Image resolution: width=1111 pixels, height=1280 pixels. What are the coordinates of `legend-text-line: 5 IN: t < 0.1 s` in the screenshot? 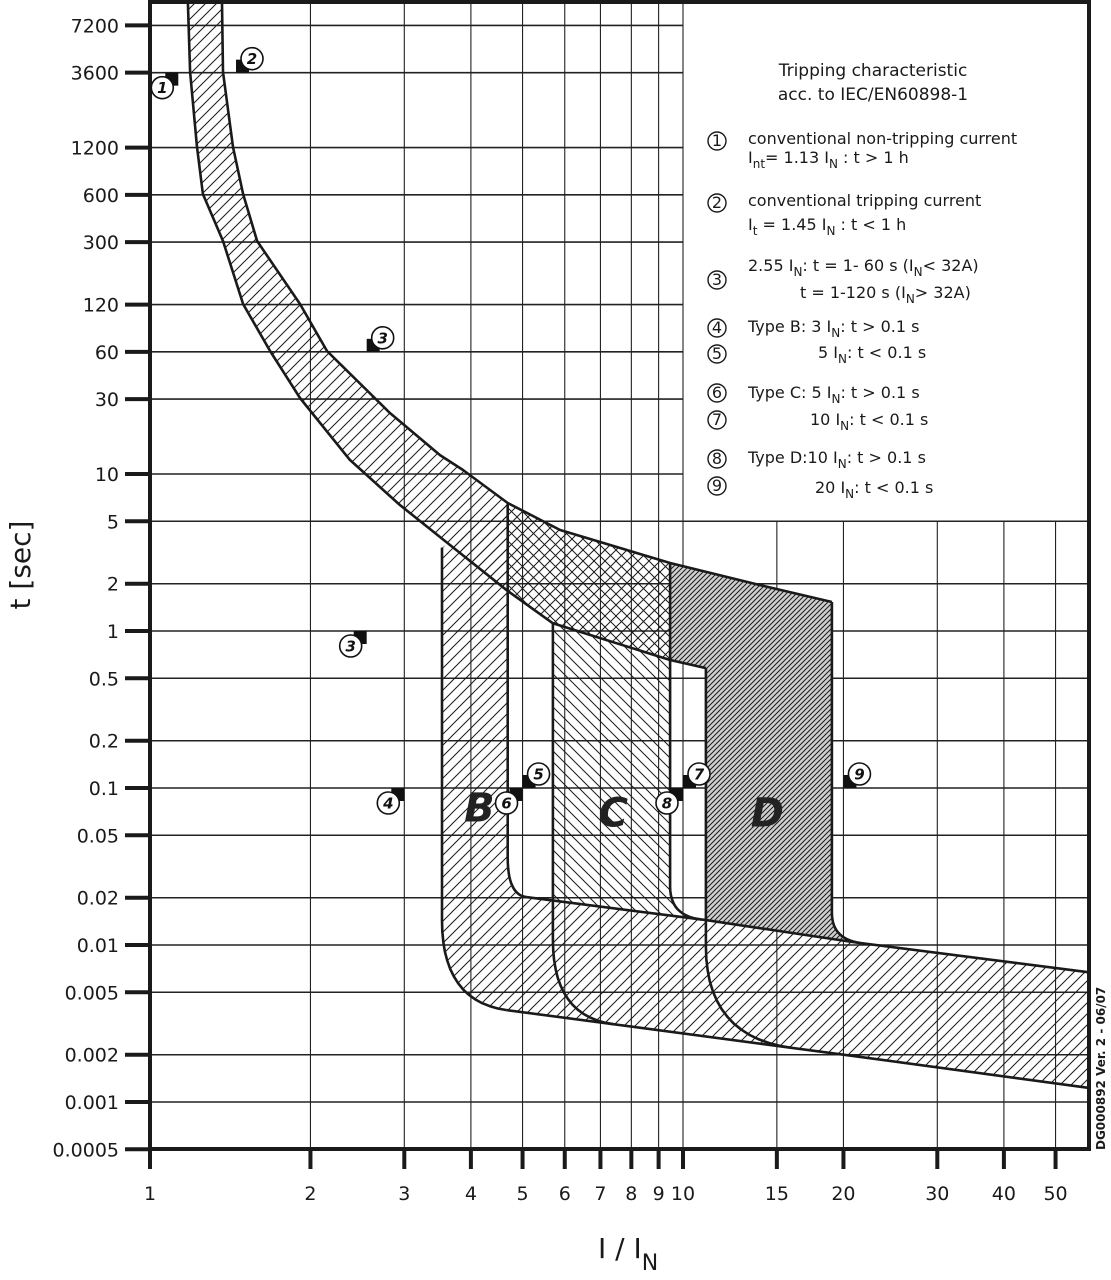 It's located at (872, 354).